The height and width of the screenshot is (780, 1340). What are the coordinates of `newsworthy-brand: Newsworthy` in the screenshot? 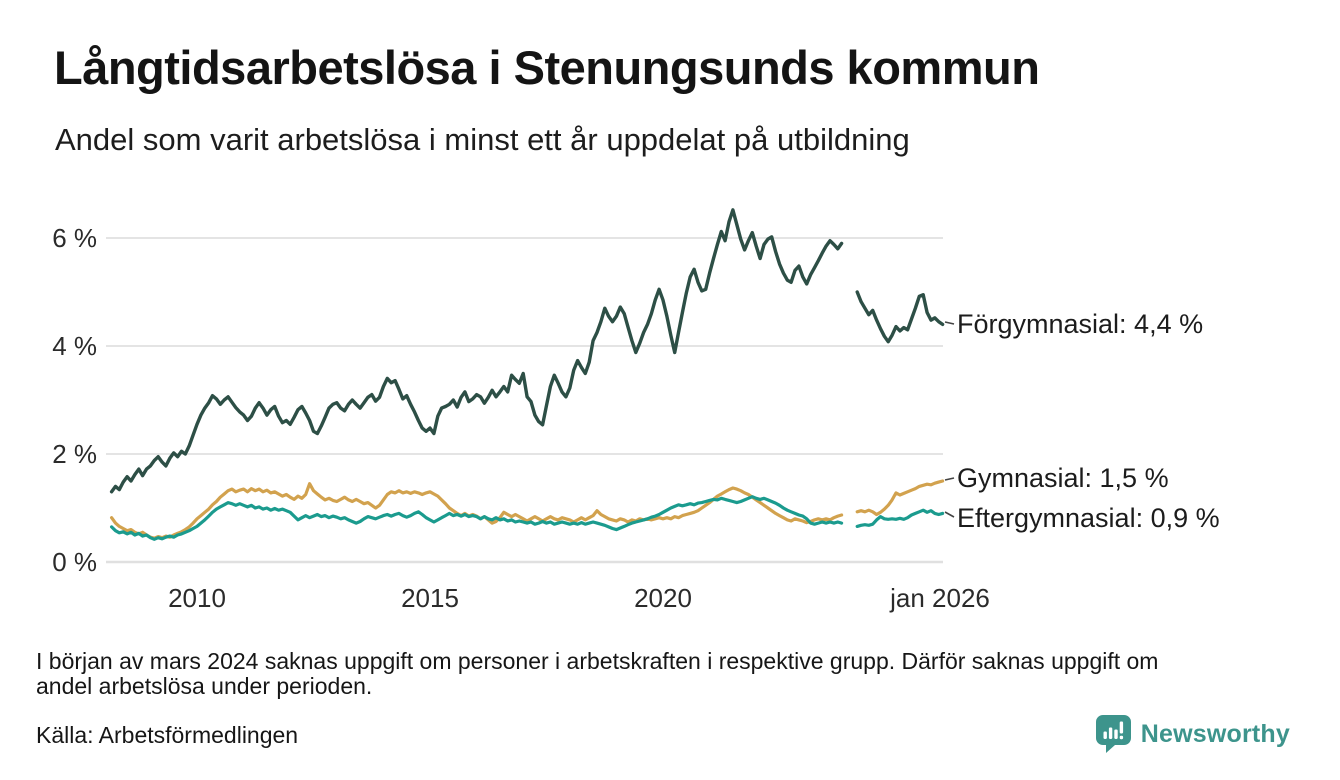 It's located at (1192, 734).